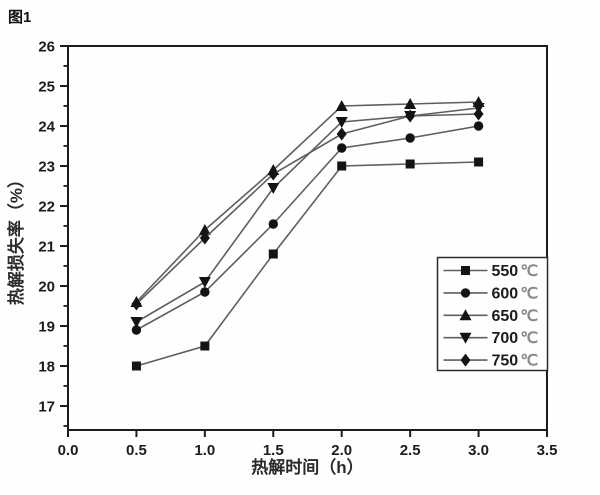 Image resolution: width=600 pixels, height=495 pixels. I want to click on y-tick-label: 23, so click(46, 167).